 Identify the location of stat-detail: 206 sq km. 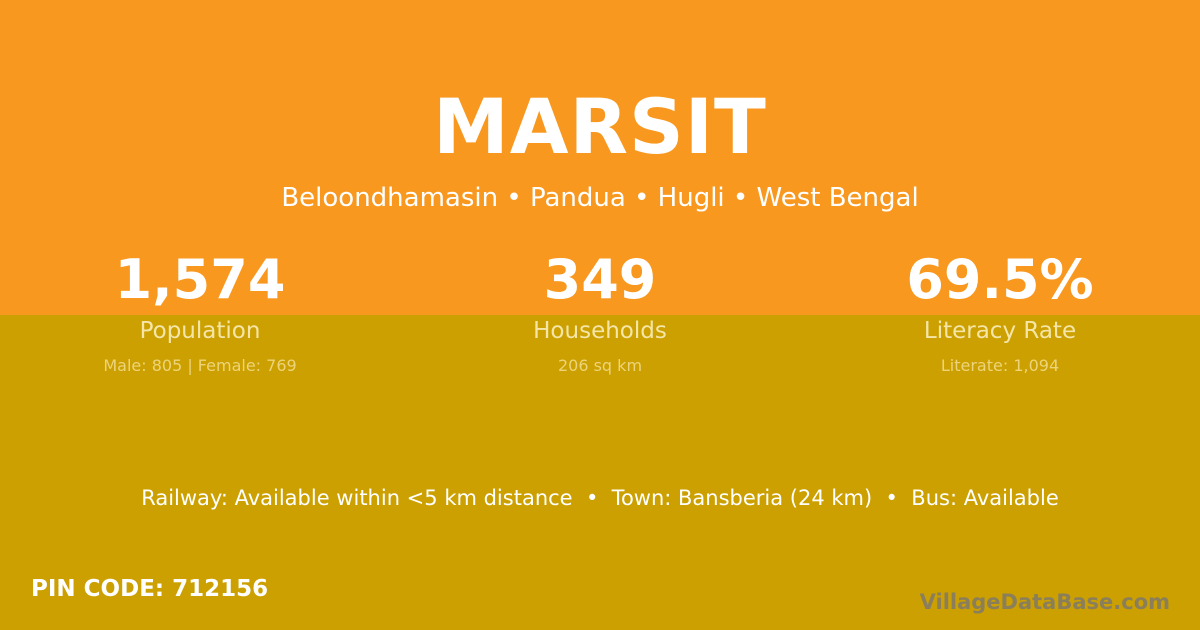
(600, 365).